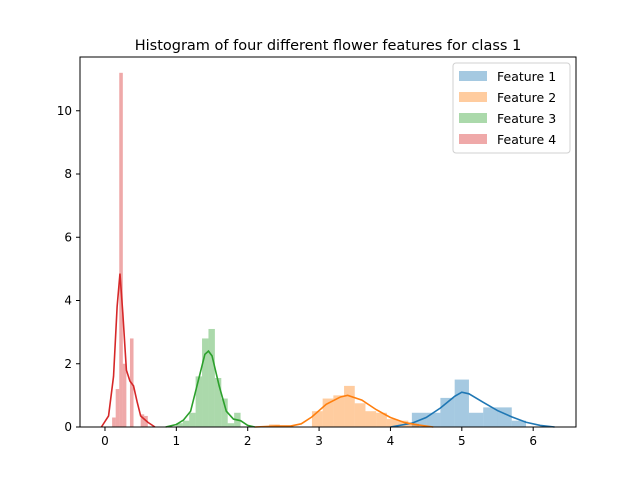  I want to click on x-tick-label: 3, so click(319, 441).